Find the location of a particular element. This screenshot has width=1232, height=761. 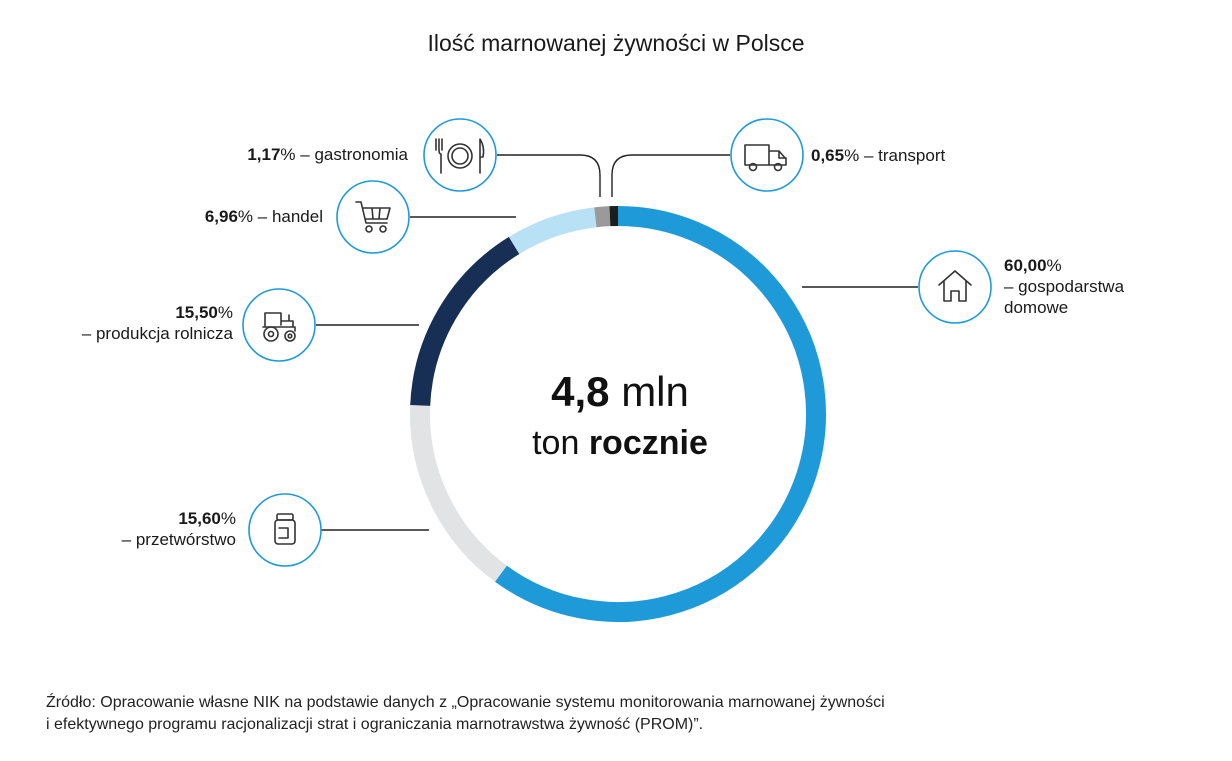

text-agriculture: – produkcja rolnicza is located at coordinates (157, 333).